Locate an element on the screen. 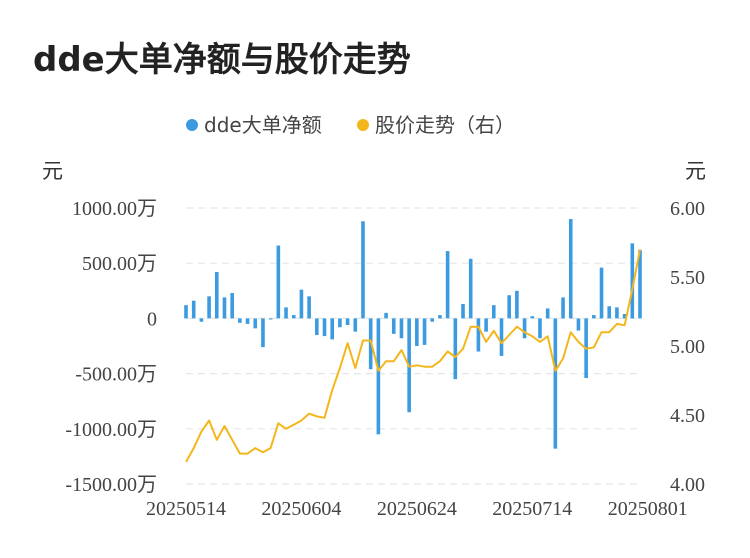  left-axis-tick-label: 0 is located at coordinates (152, 319).